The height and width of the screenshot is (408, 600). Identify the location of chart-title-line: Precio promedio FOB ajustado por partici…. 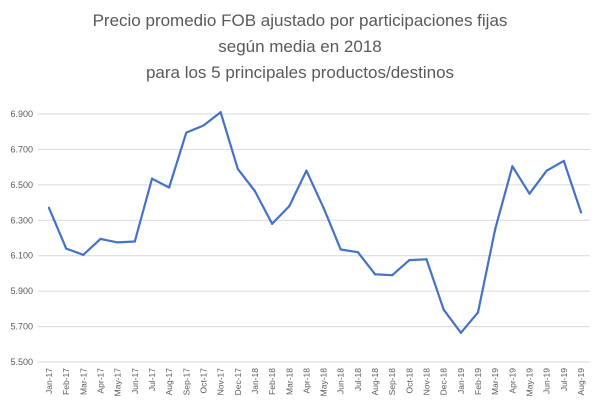
(300, 20).